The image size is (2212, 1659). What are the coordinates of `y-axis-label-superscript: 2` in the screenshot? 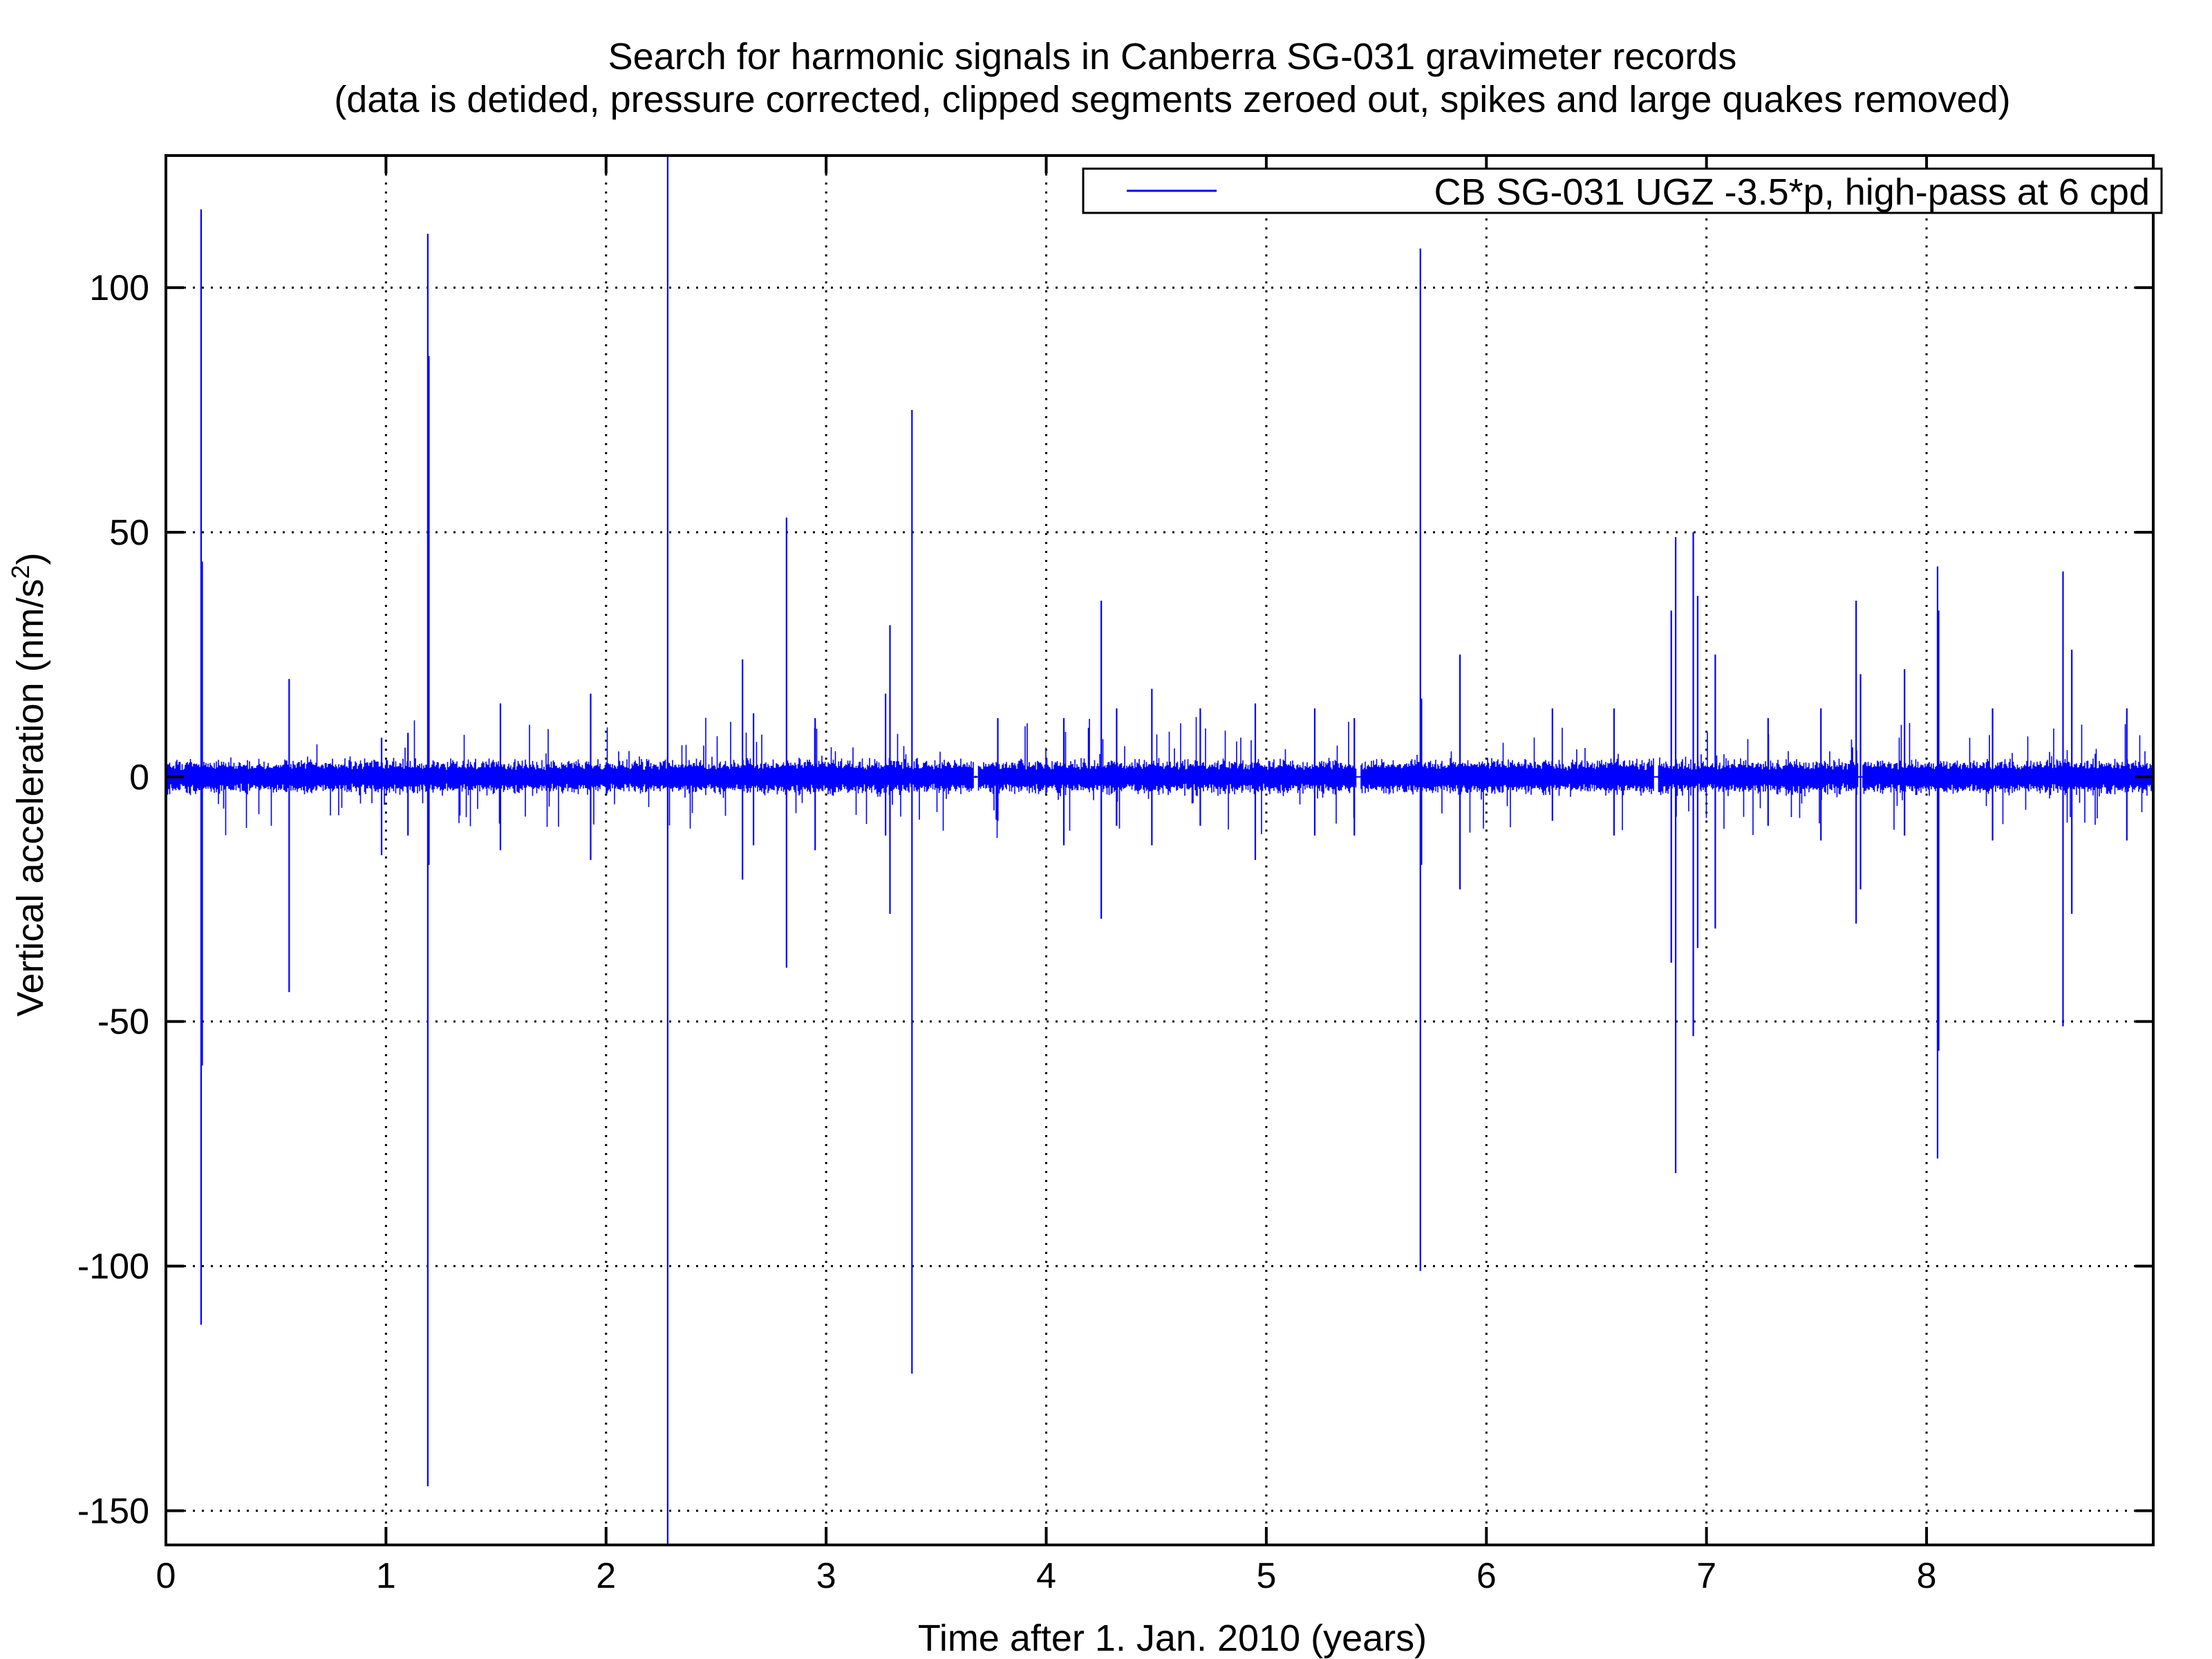 It's located at (20, 572).